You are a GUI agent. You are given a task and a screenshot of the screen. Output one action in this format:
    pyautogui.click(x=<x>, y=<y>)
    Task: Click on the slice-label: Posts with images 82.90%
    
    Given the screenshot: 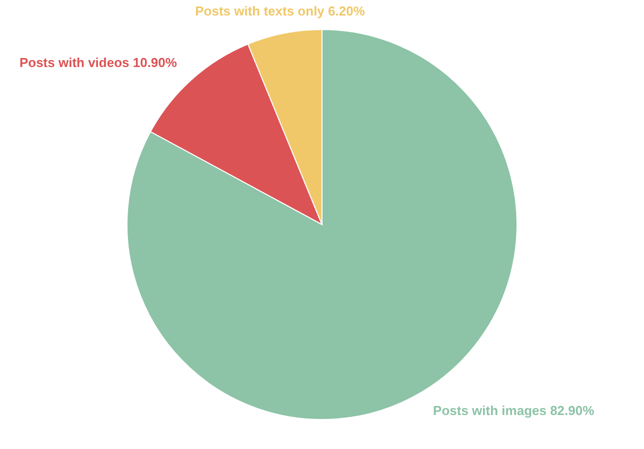 What is the action you would take?
    pyautogui.click(x=514, y=410)
    